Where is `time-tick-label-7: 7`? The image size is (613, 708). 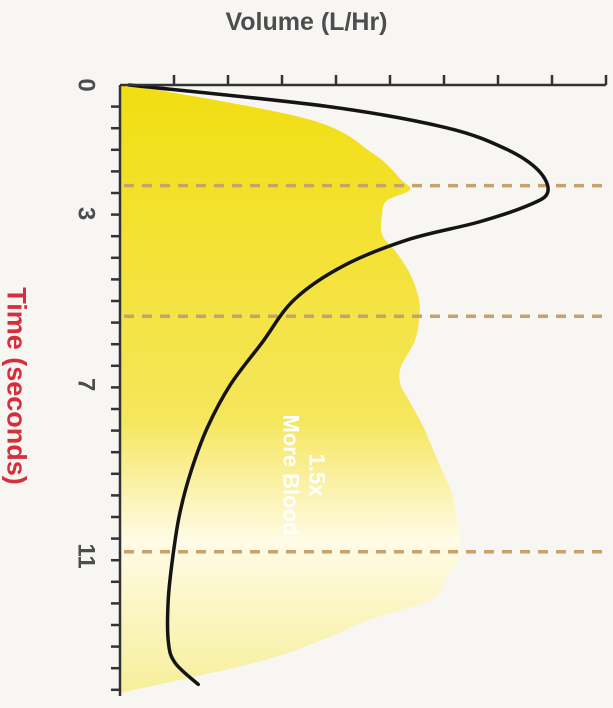
time-tick-label-7: 7 is located at coordinates (85, 384).